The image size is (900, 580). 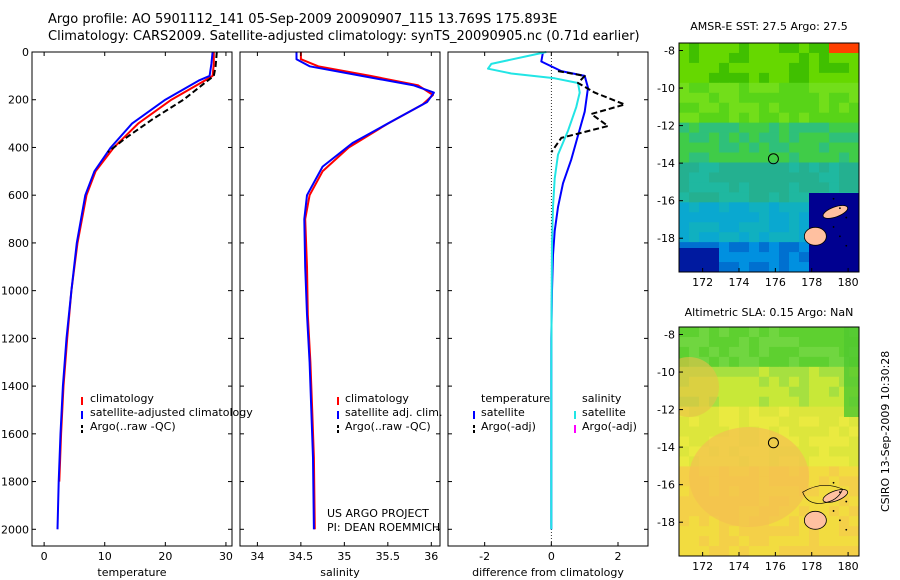 I want to click on x-axis-label: difference from climatology, so click(x=548, y=572).